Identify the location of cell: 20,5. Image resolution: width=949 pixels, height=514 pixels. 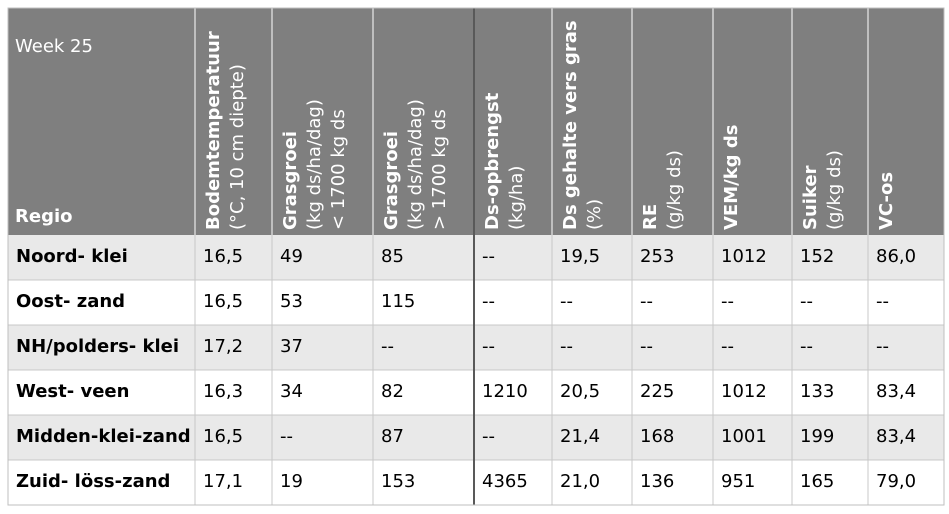
(580, 391).